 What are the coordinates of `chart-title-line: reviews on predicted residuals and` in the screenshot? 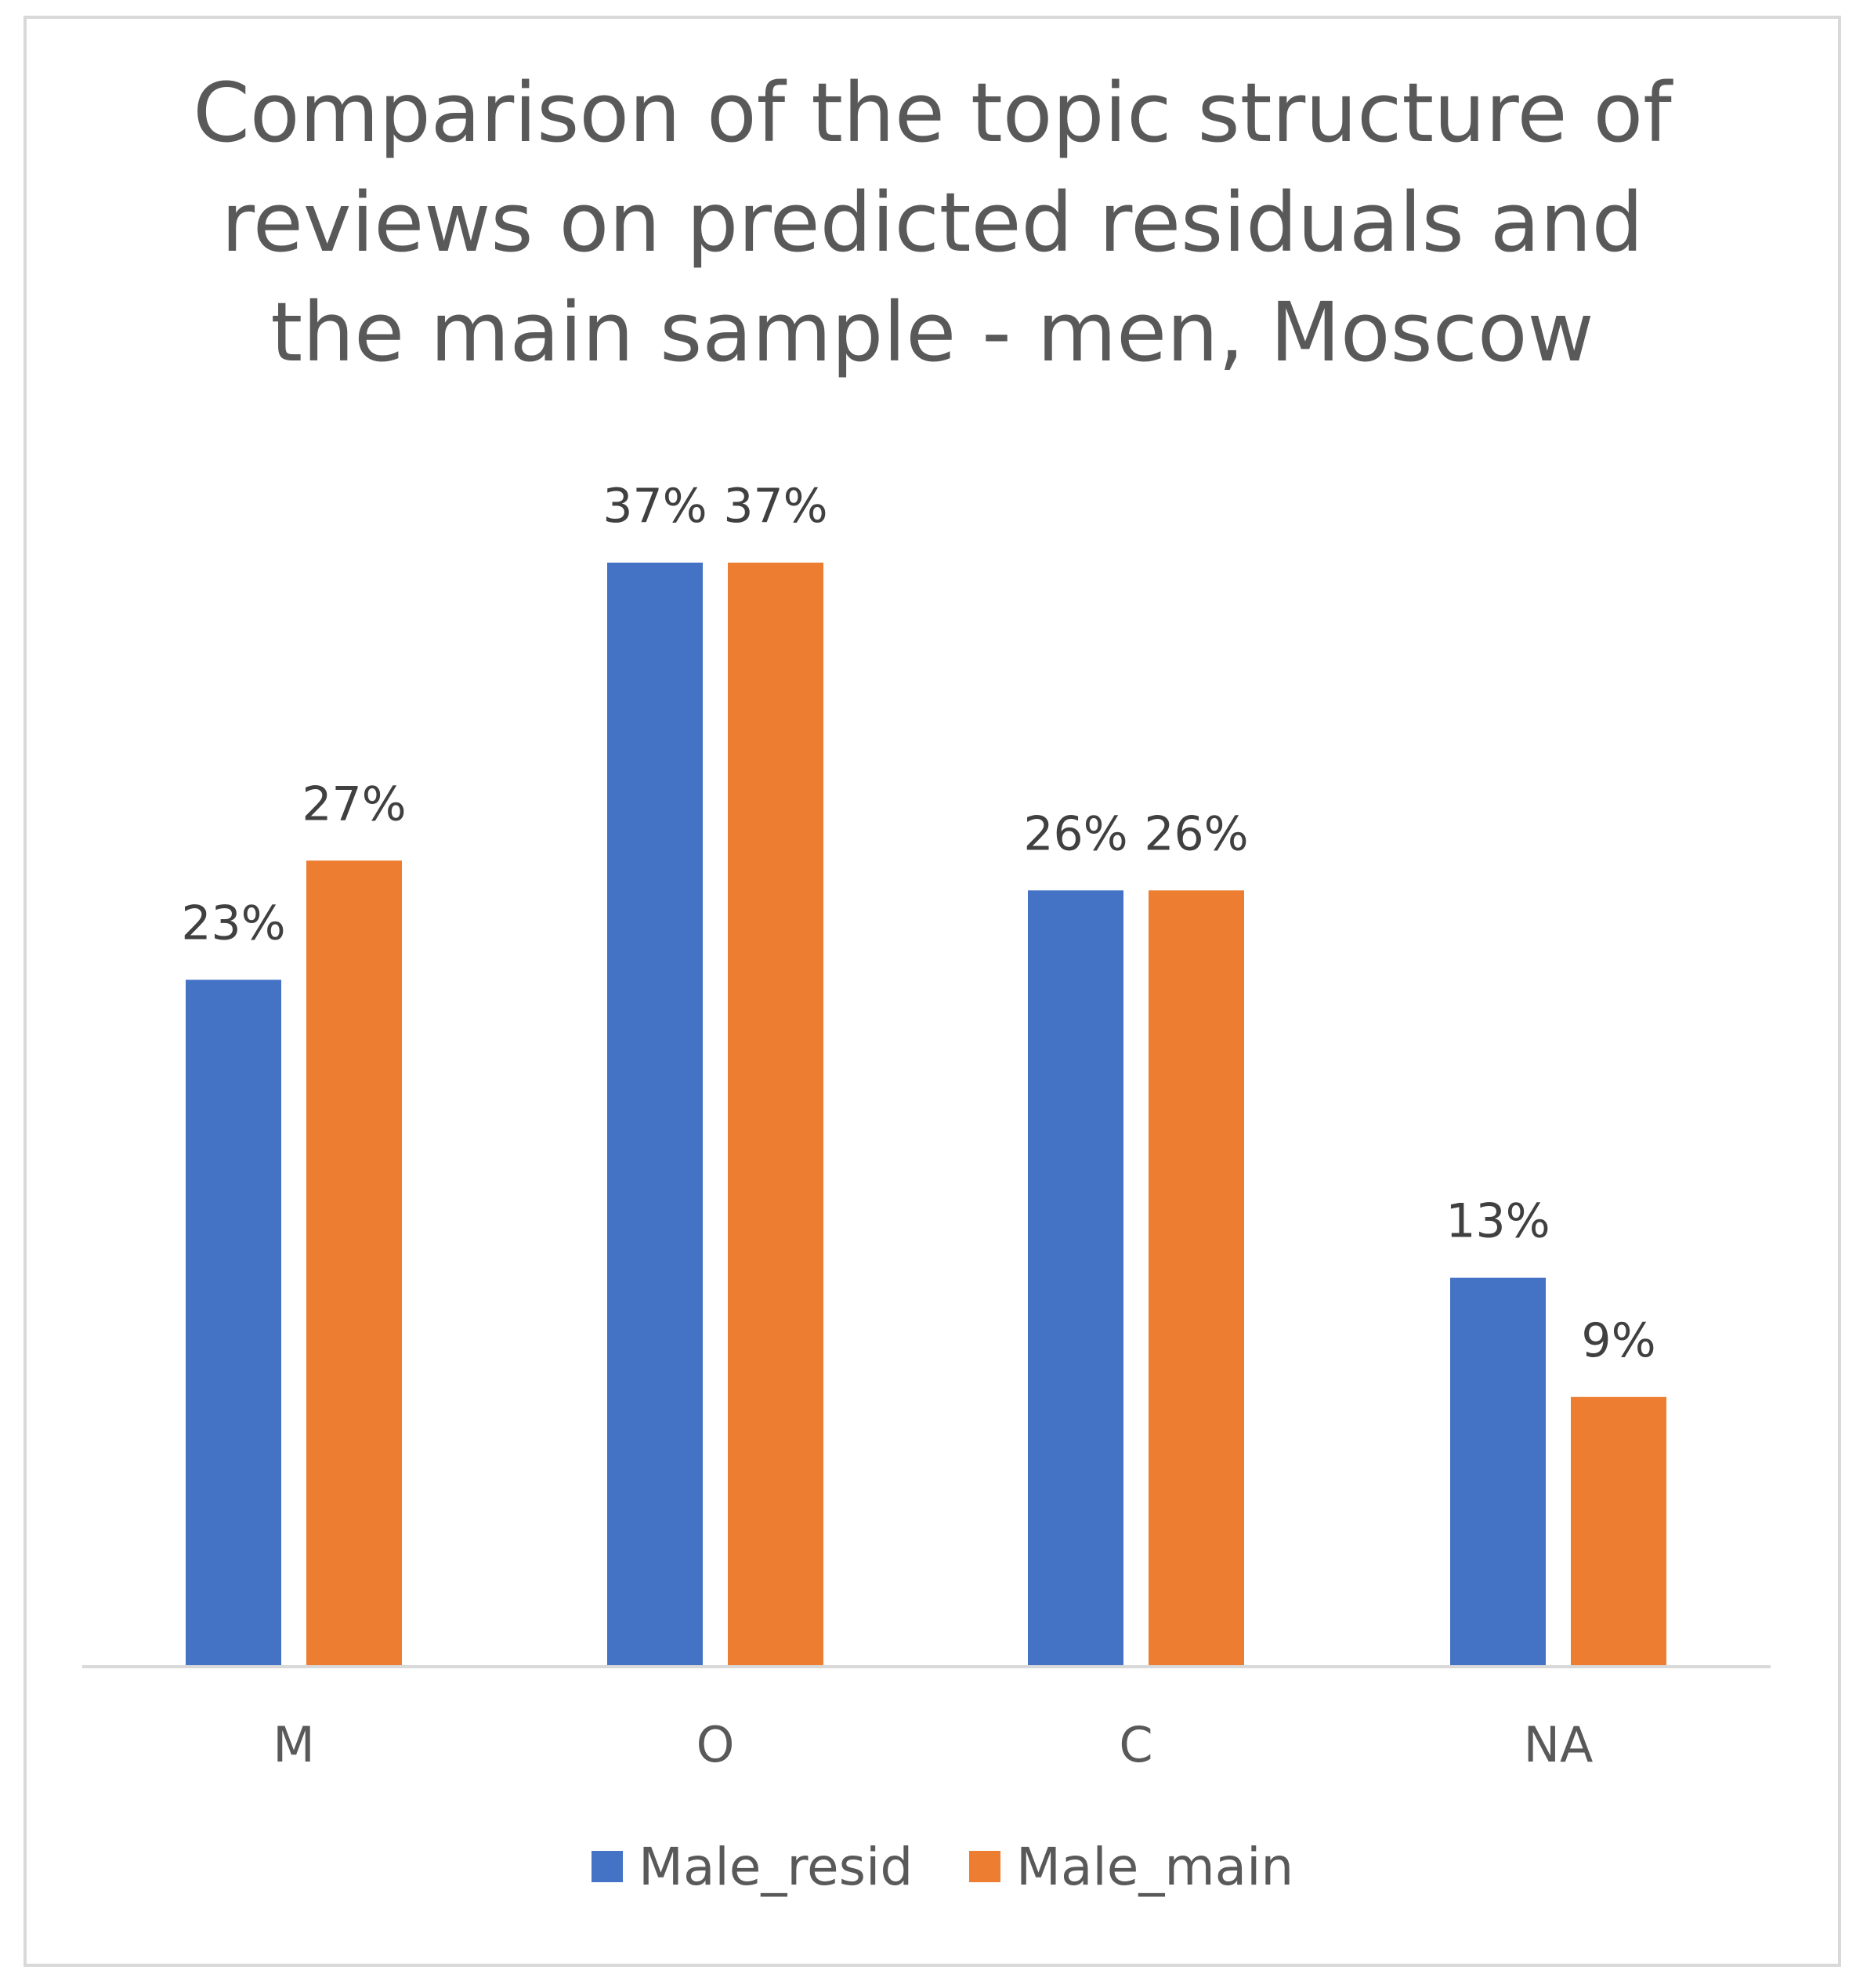 It's located at (932, 222).